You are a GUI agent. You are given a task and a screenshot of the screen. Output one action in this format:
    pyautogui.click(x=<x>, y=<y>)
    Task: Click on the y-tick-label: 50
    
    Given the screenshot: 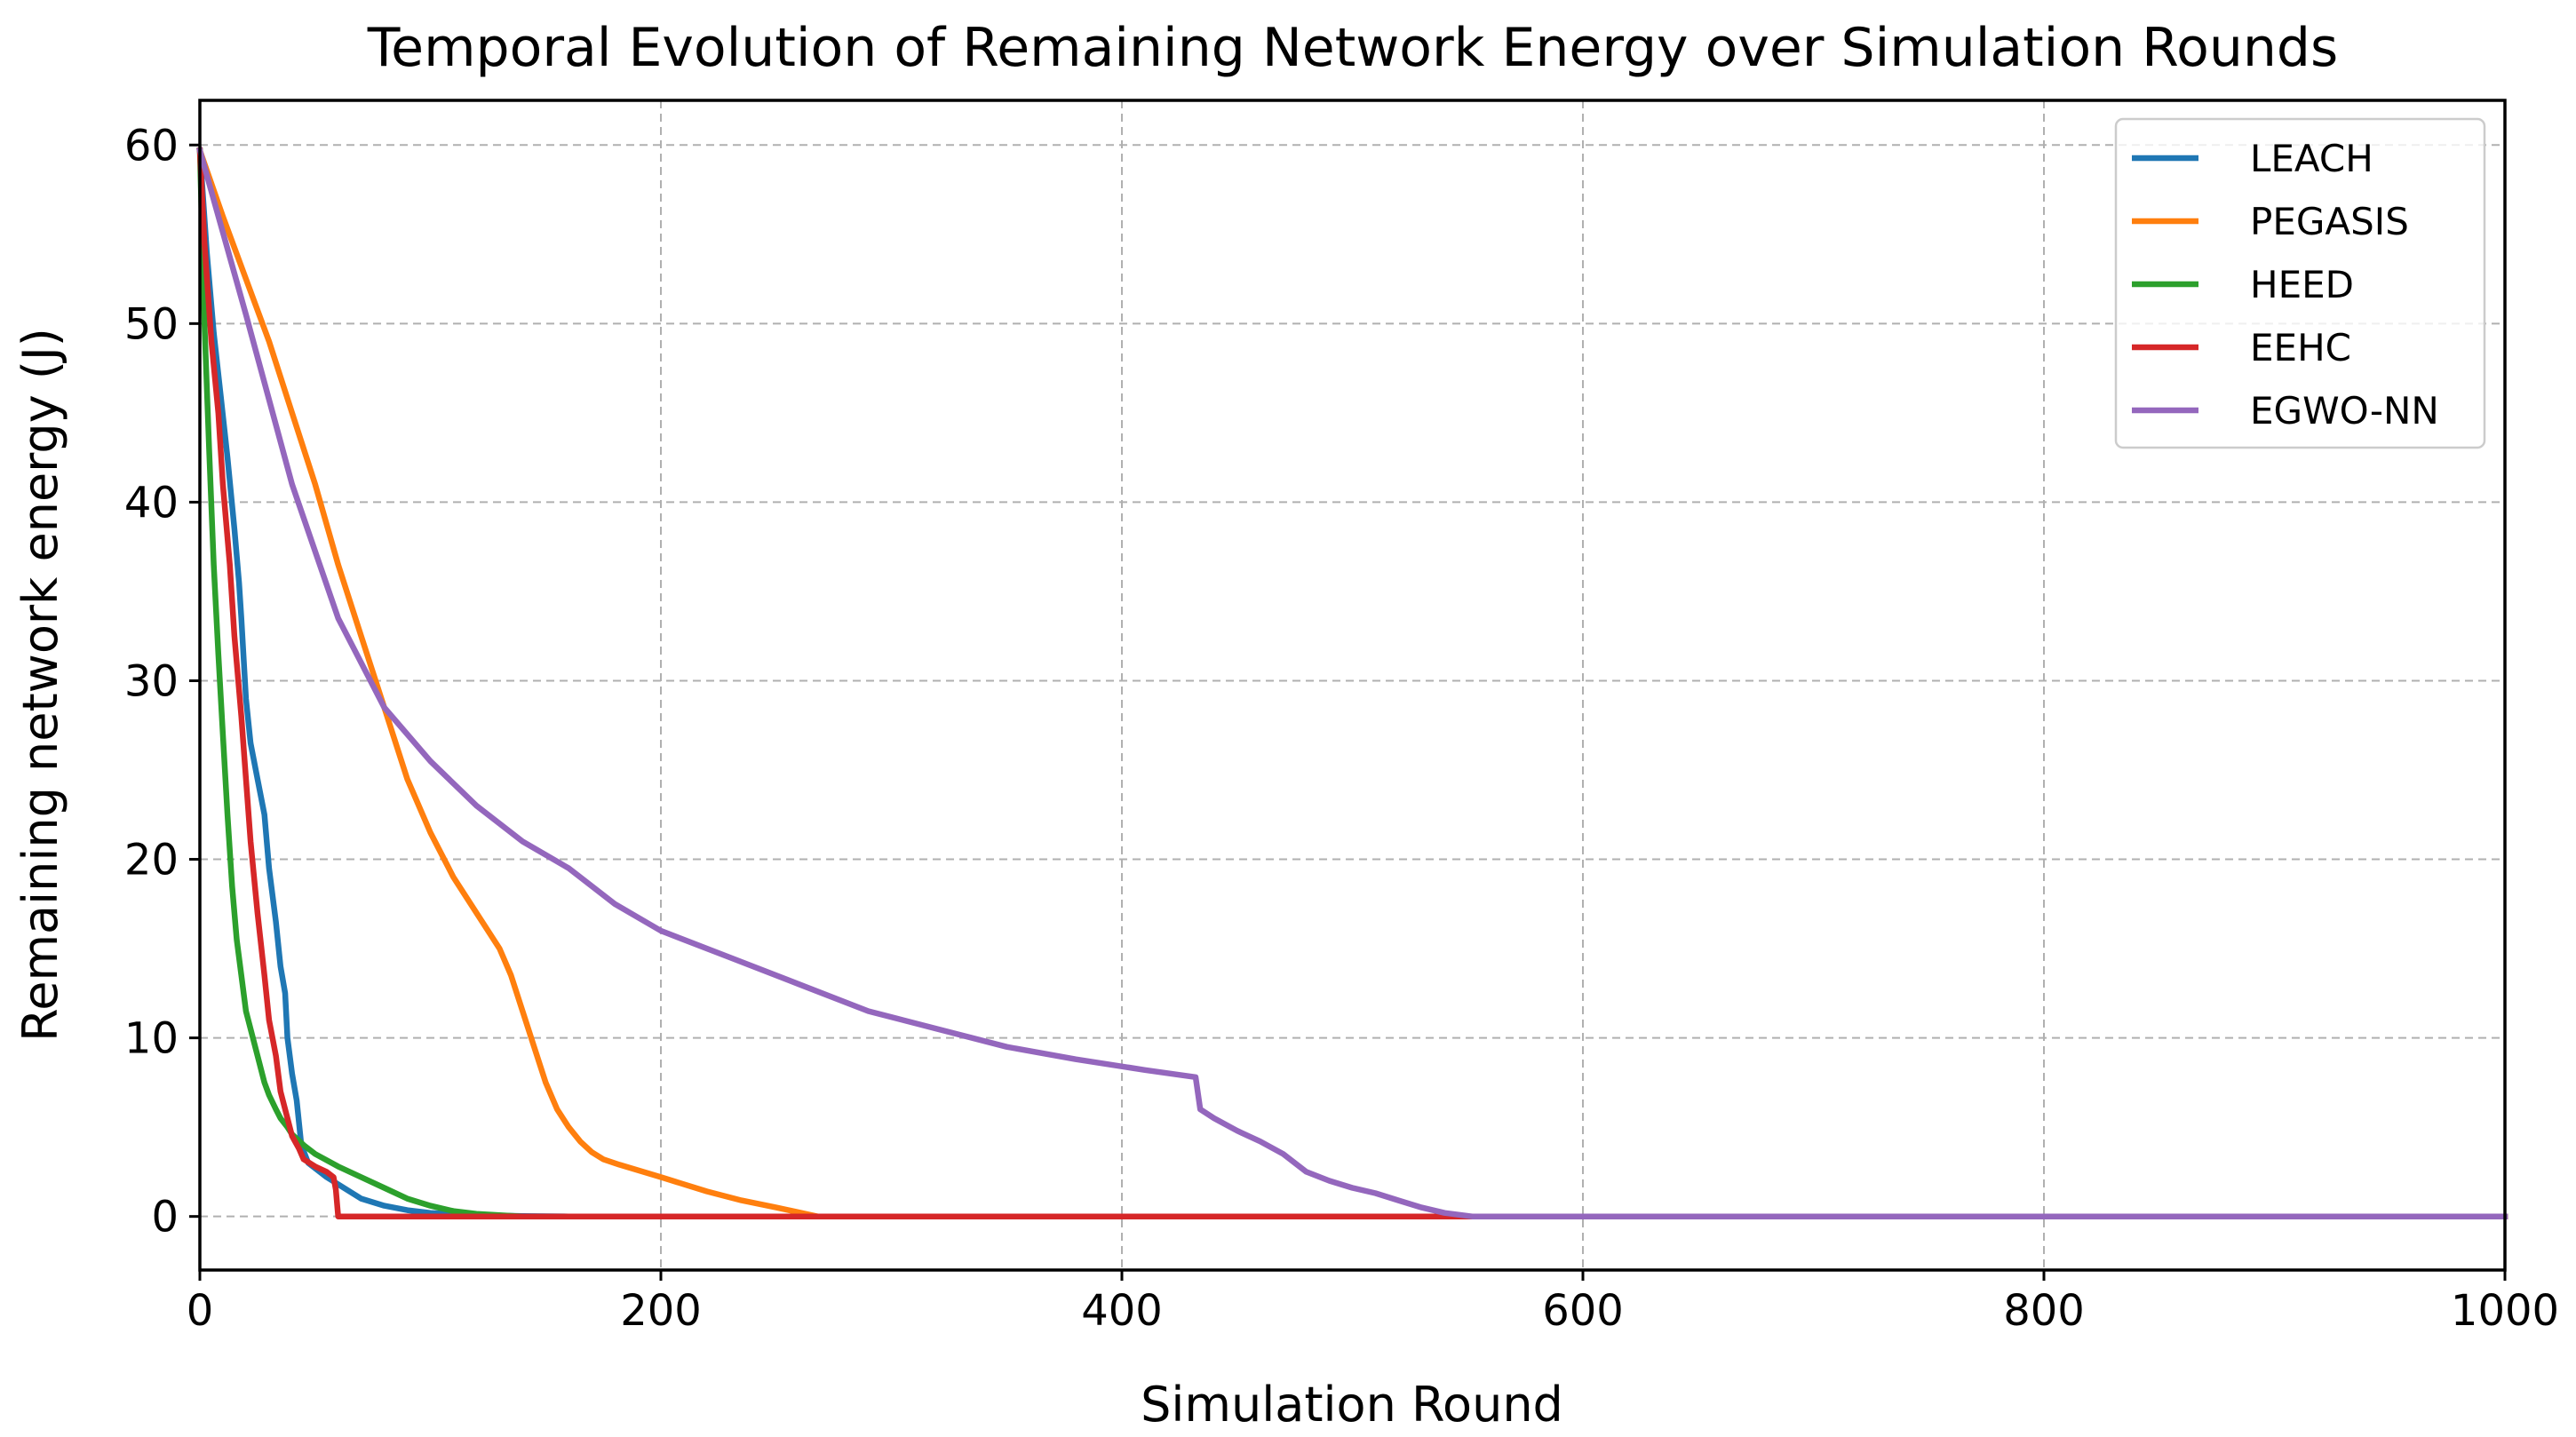 What is the action you would take?
    pyautogui.click(x=151, y=324)
    